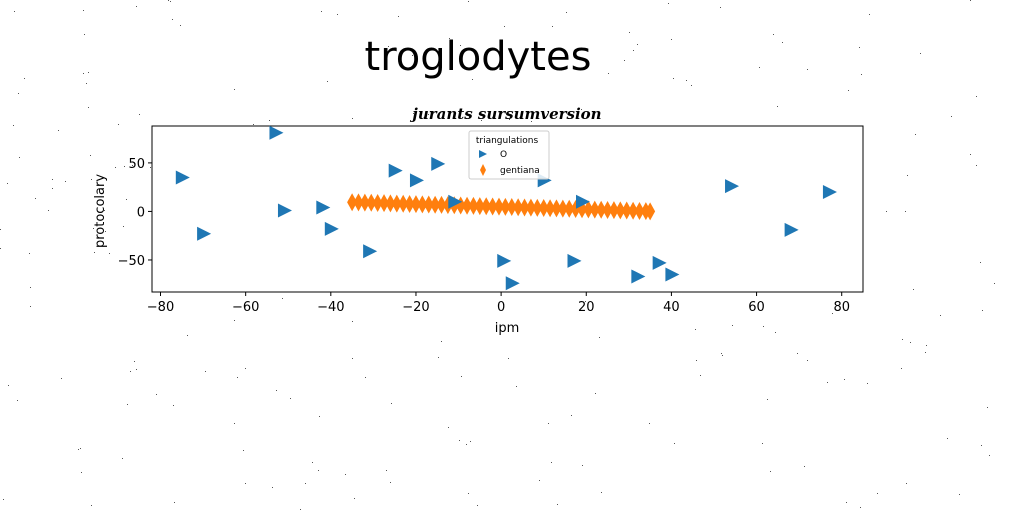 The height and width of the screenshot is (512, 1024). I want to click on legend-marker-O, so click(483, 154).